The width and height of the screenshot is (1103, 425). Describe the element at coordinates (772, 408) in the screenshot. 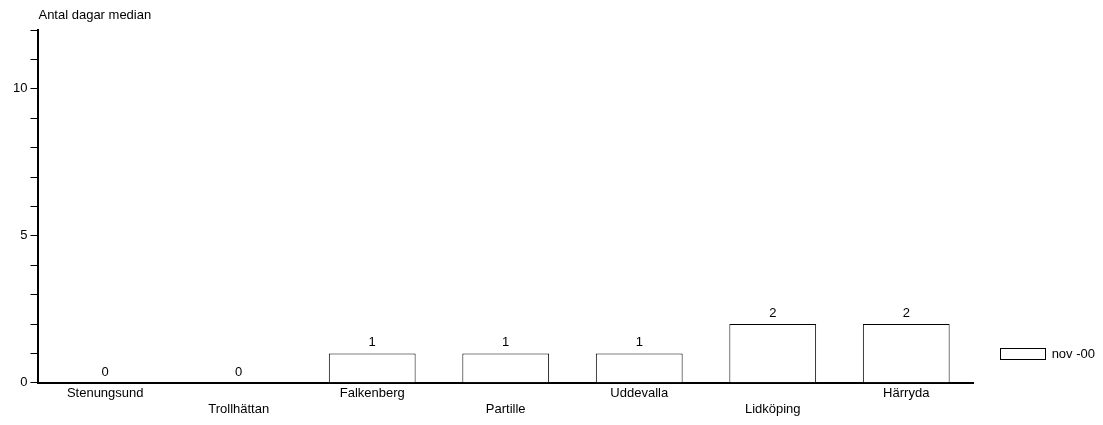

I see `x-tick-label: Lidköping` at that location.